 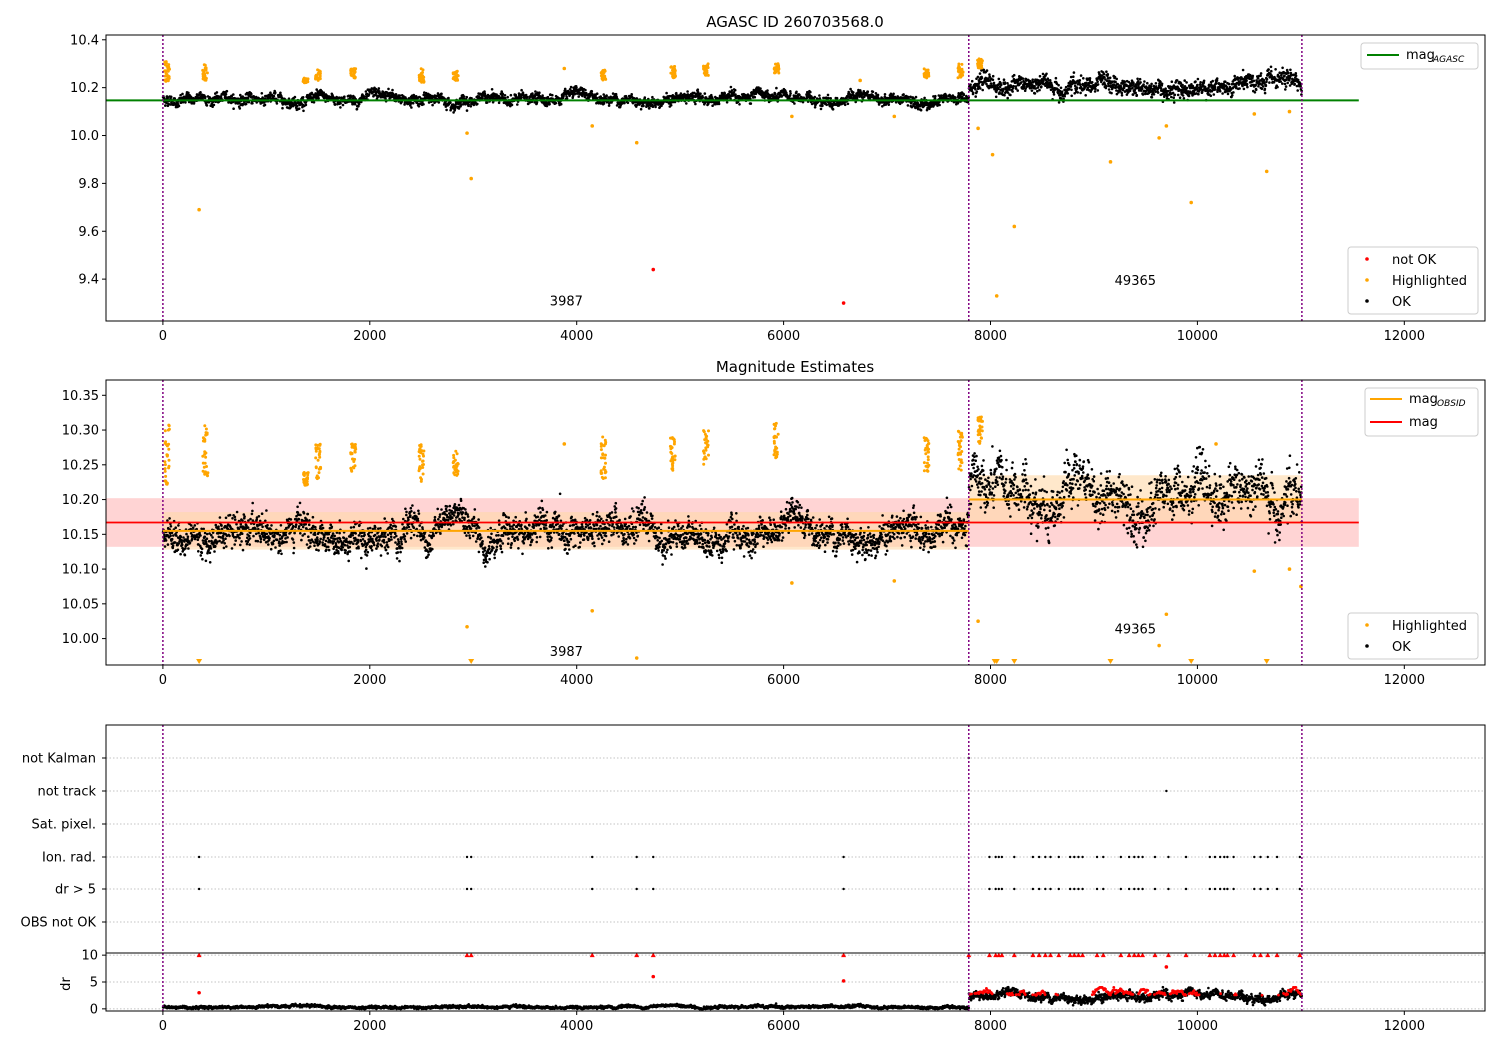 I want to click on legend-agasc-bottom: not OK Highlighted OK, so click(x=1413, y=280).